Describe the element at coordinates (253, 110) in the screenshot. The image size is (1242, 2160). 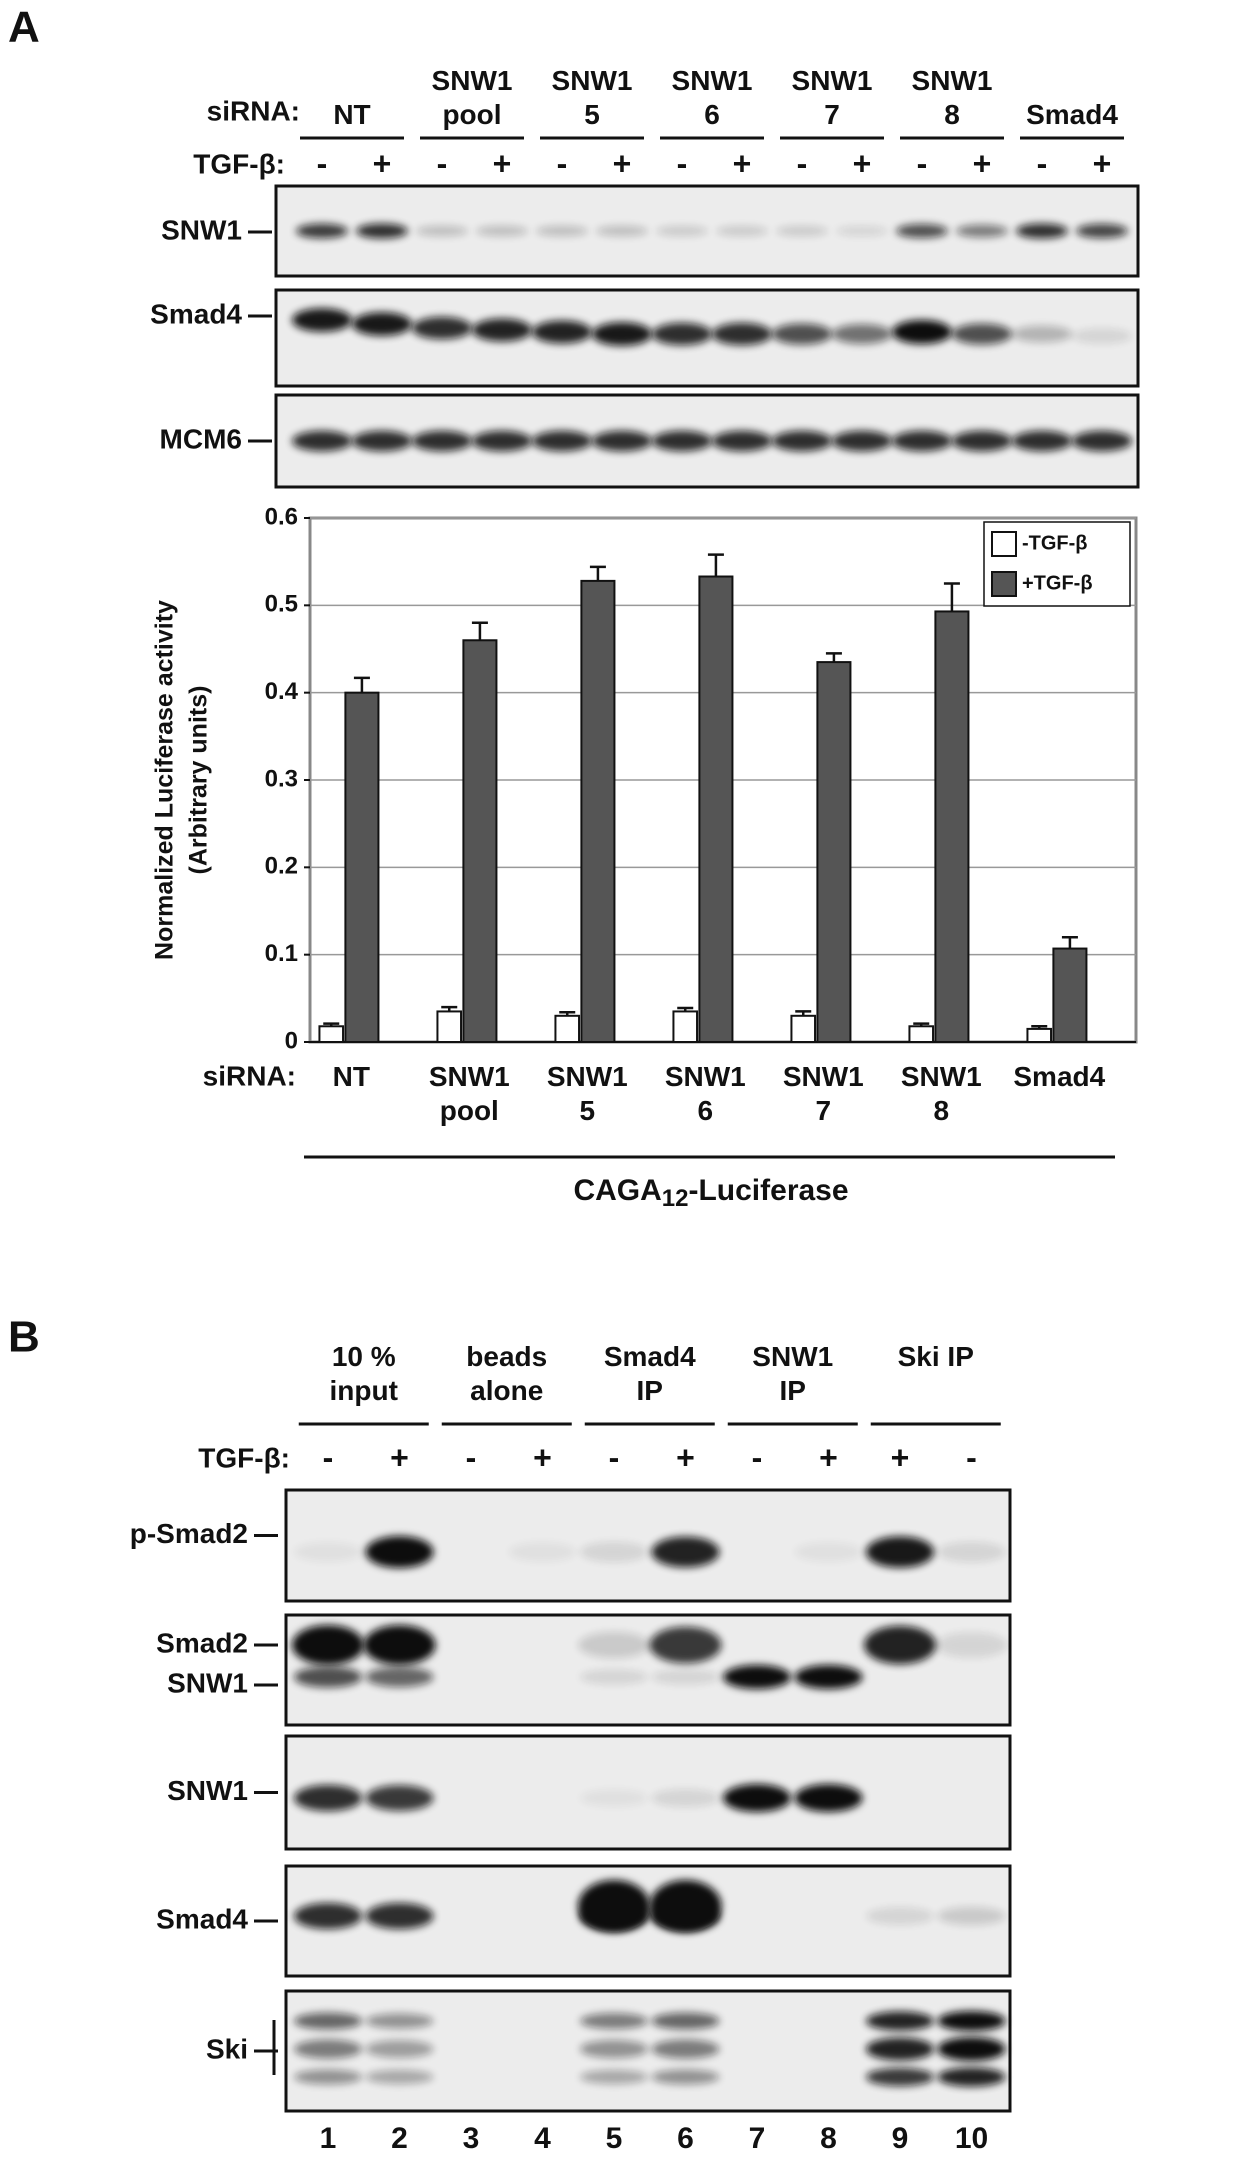
I see `sirna-label: siRNA:` at that location.